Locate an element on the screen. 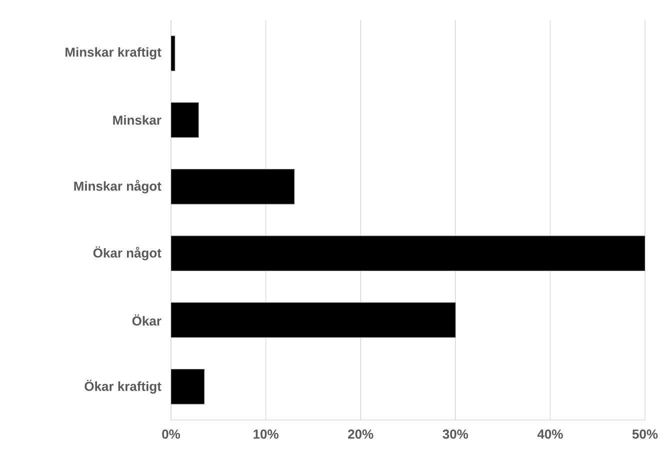 The width and height of the screenshot is (663, 454). x-tick-label: 0% is located at coordinates (171, 434).